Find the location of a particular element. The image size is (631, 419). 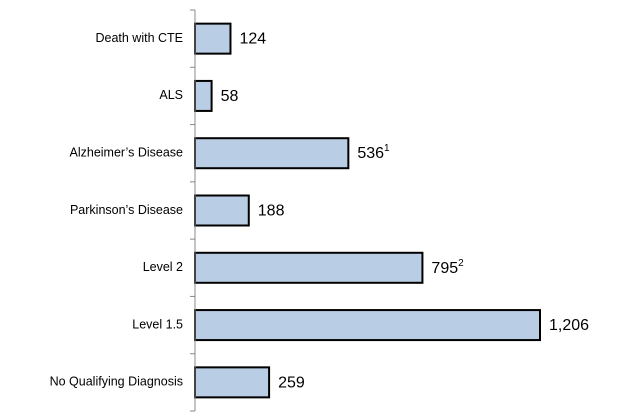

value-text: 188 is located at coordinates (271, 211).